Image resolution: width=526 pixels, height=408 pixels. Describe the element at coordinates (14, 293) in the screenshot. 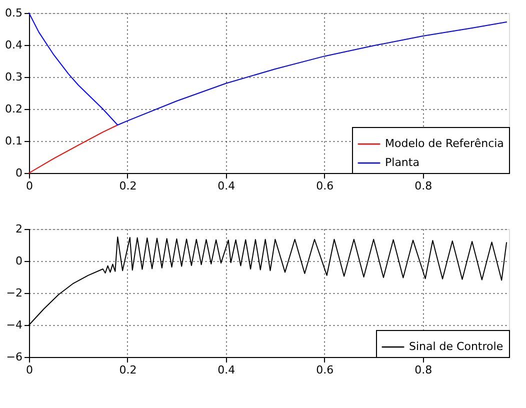

I see `y-tick-label: −2` at that location.